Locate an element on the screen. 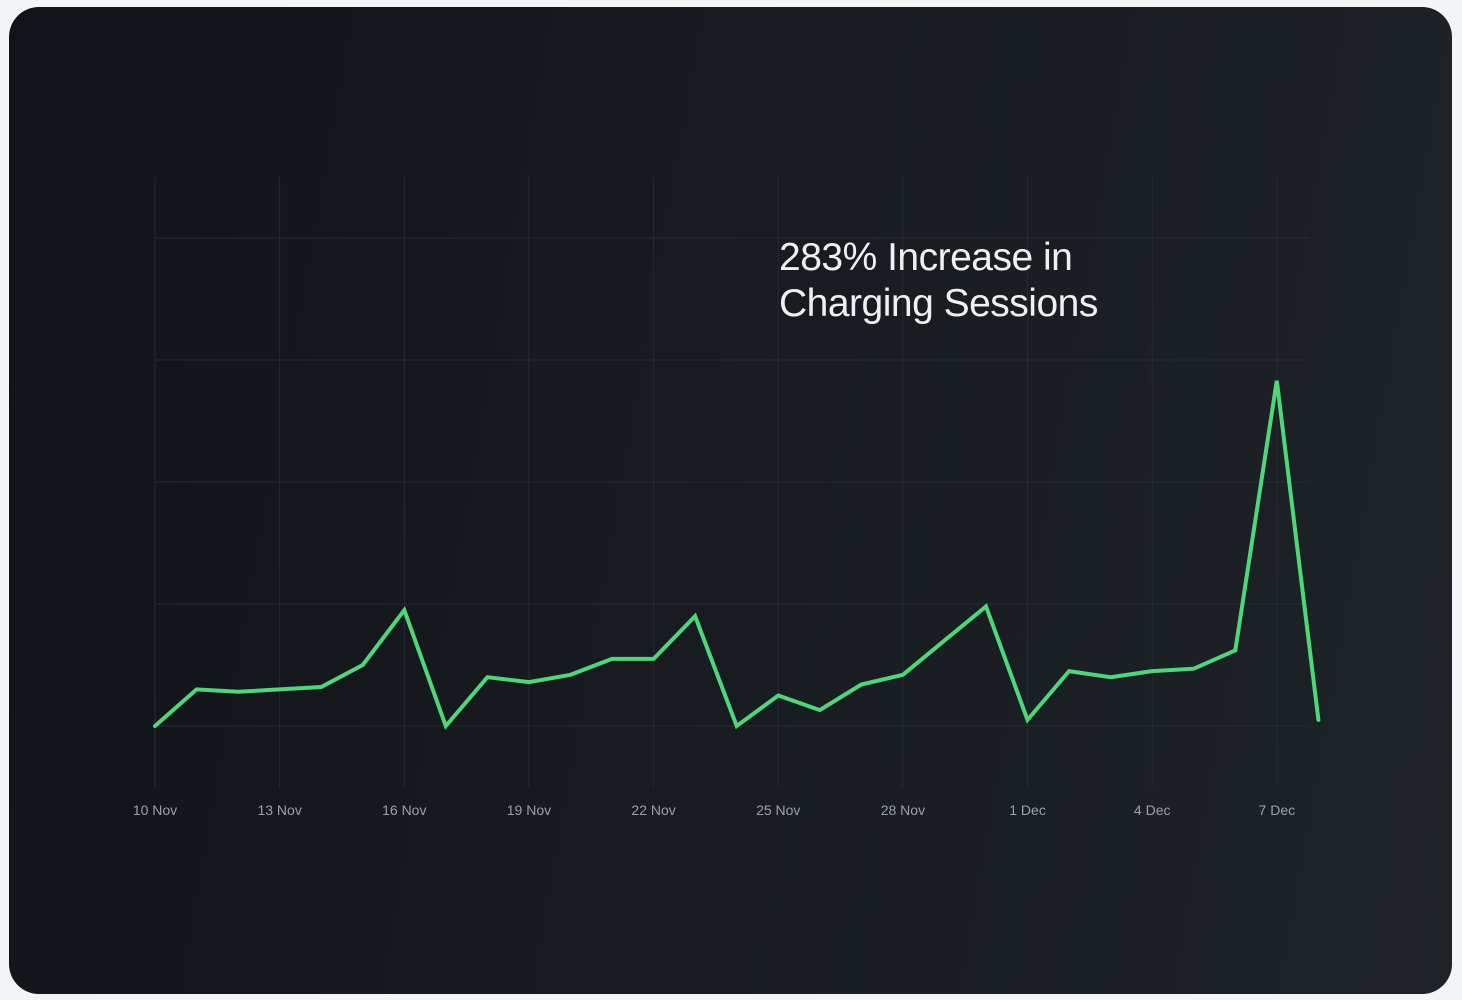 The height and width of the screenshot is (1000, 1462). x-tick-label: 13 Nov is located at coordinates (279, 810).